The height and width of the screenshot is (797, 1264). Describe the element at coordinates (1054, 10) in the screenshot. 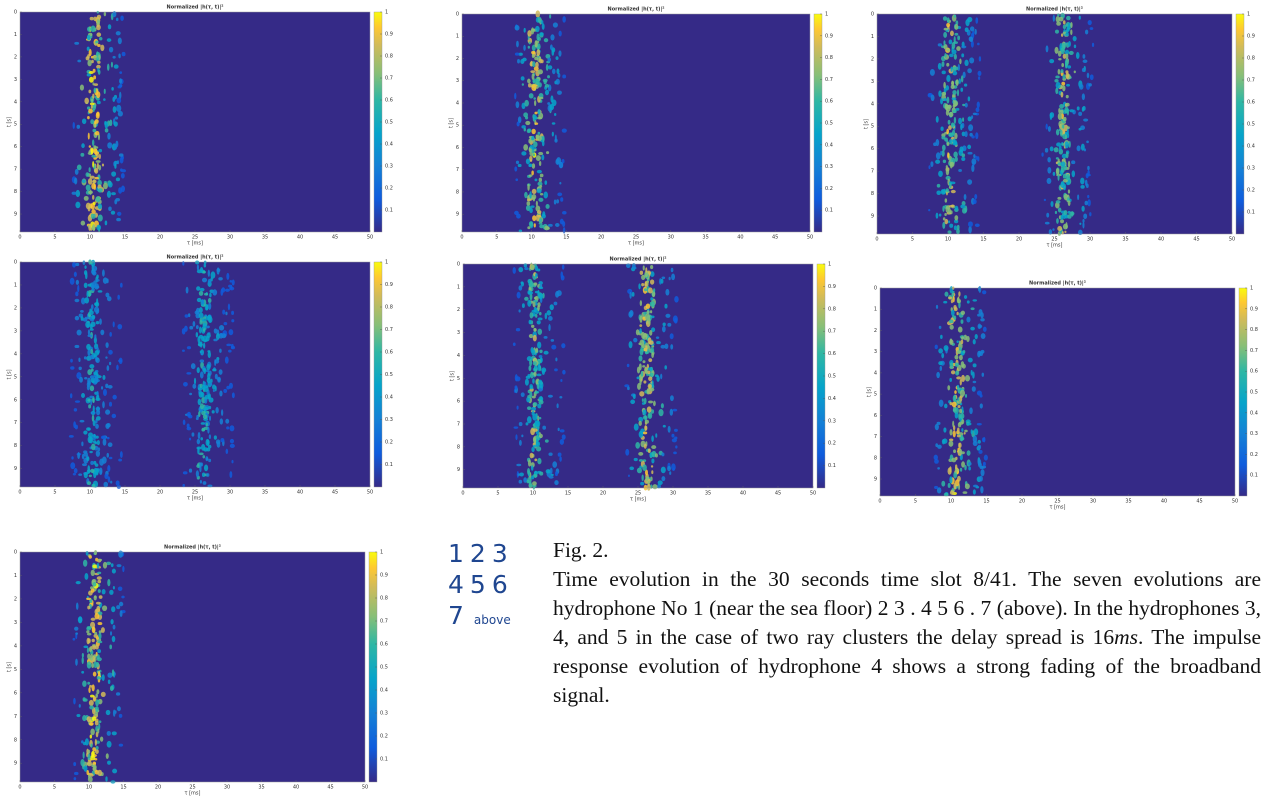

I see `panel-title: Normalized |h(τ, t)|²` at that location.